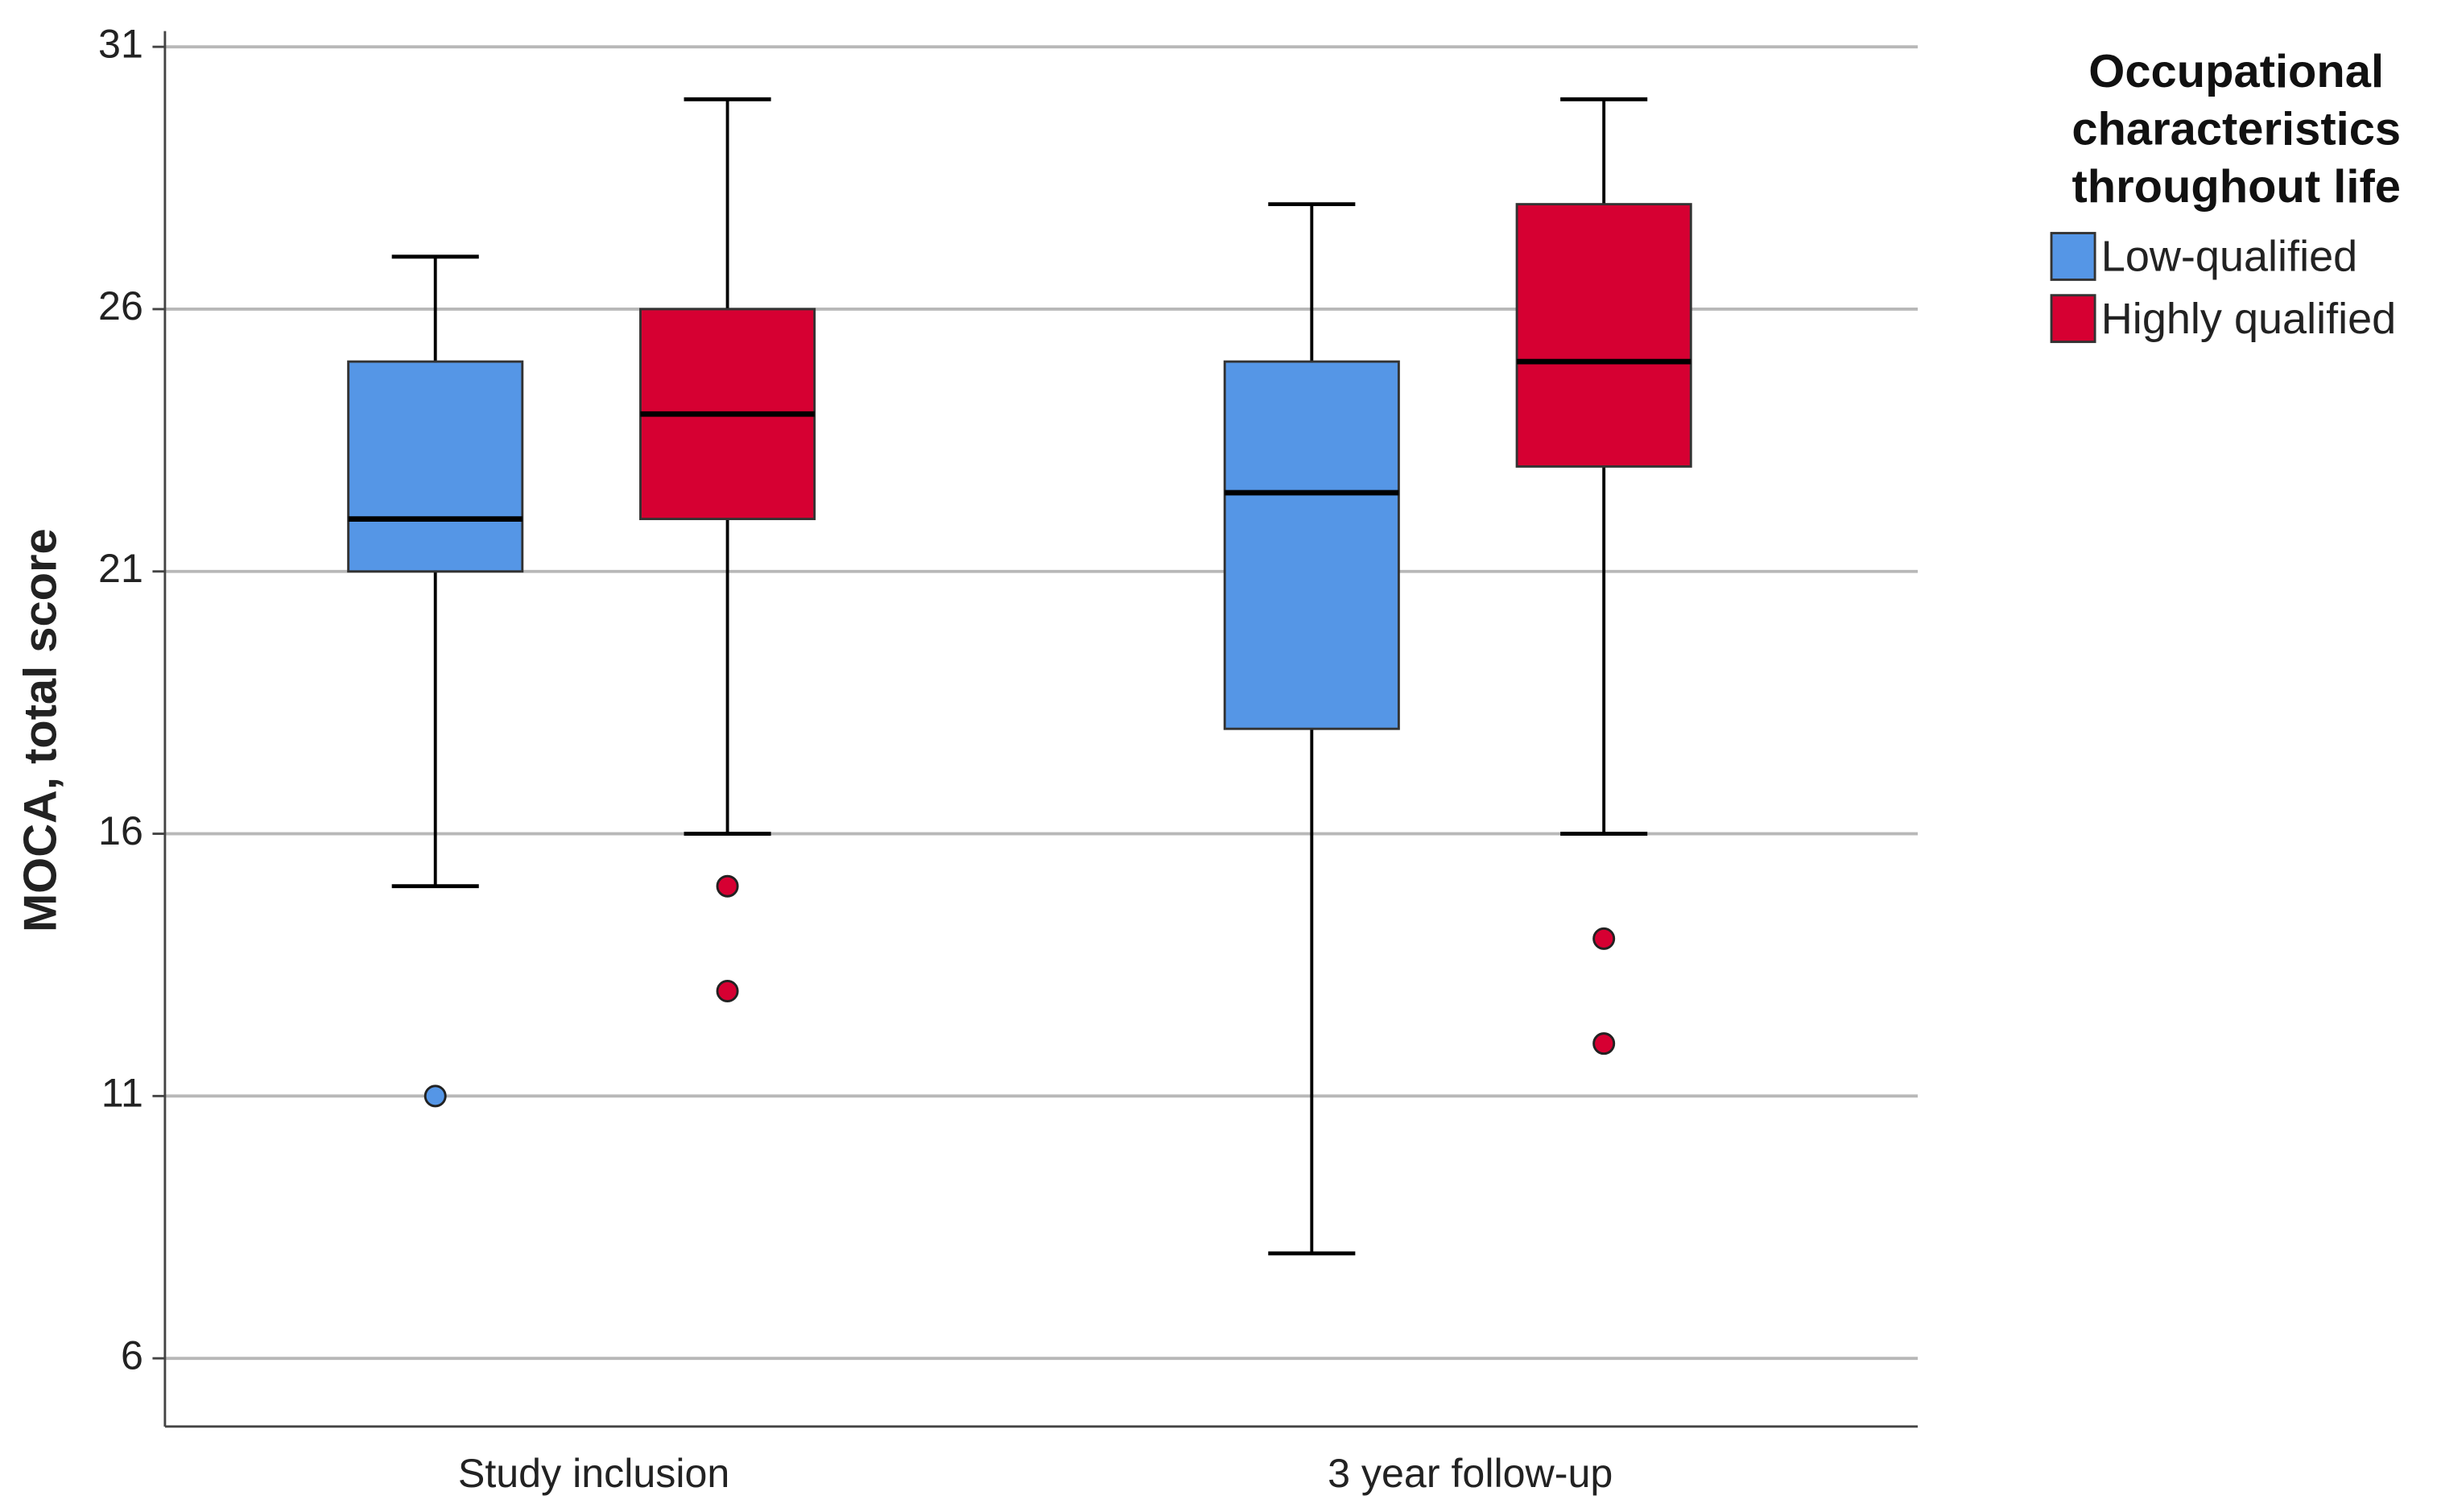 The height and width of the screenshot is (1512, 2437). What do you see at coordinates (121, 569) in the screenshot?
I see `y-tick-label: 21` at bounding box center [121, 569].